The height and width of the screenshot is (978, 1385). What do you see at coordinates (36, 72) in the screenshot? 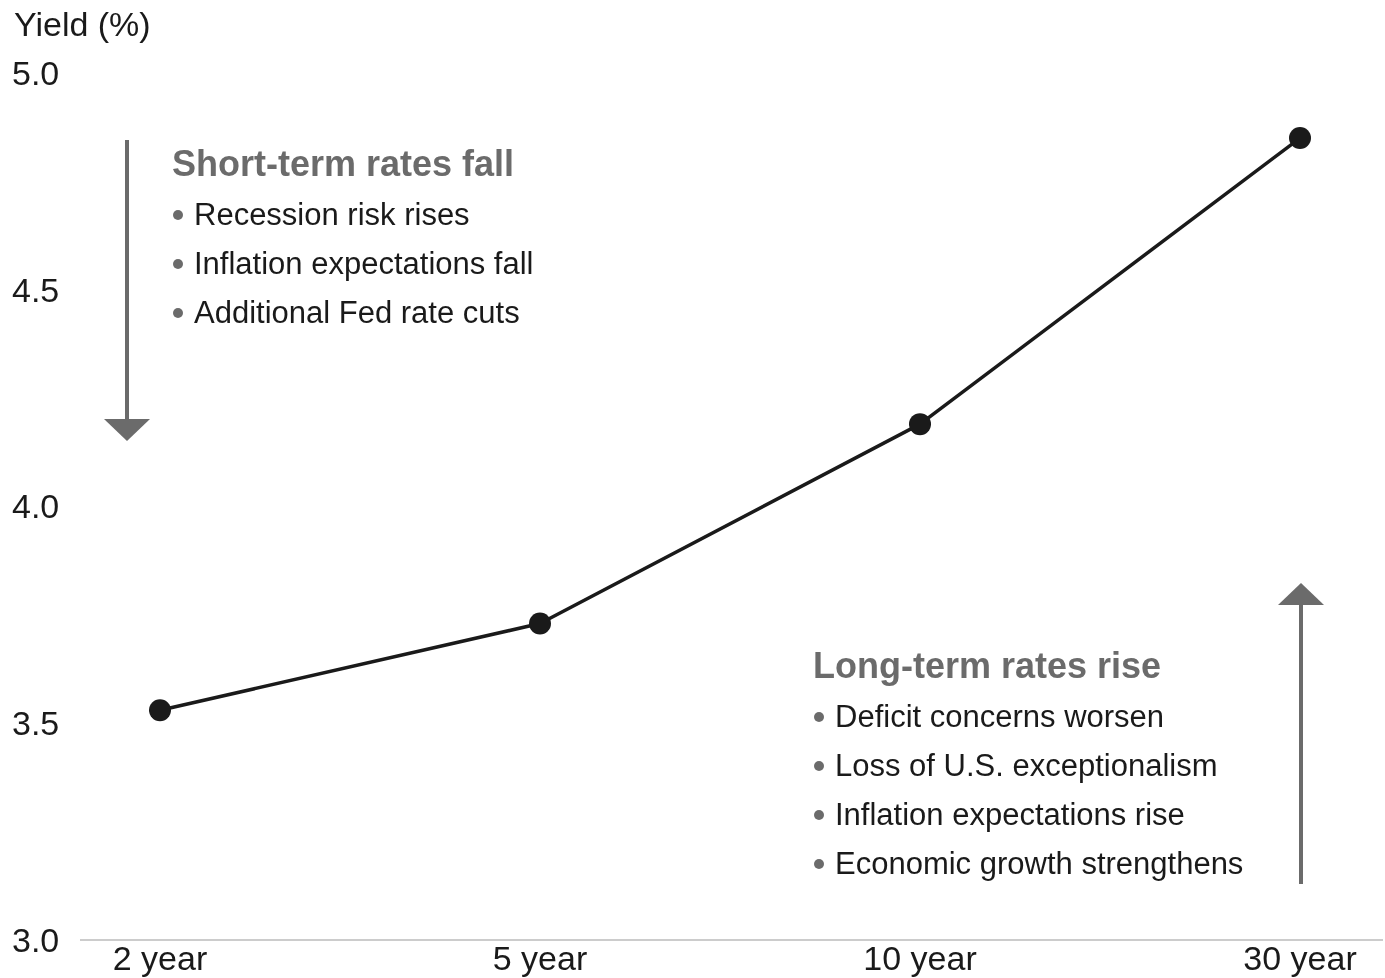
I see `y-tick-label: 5.0` at bounding box center [36, 72].